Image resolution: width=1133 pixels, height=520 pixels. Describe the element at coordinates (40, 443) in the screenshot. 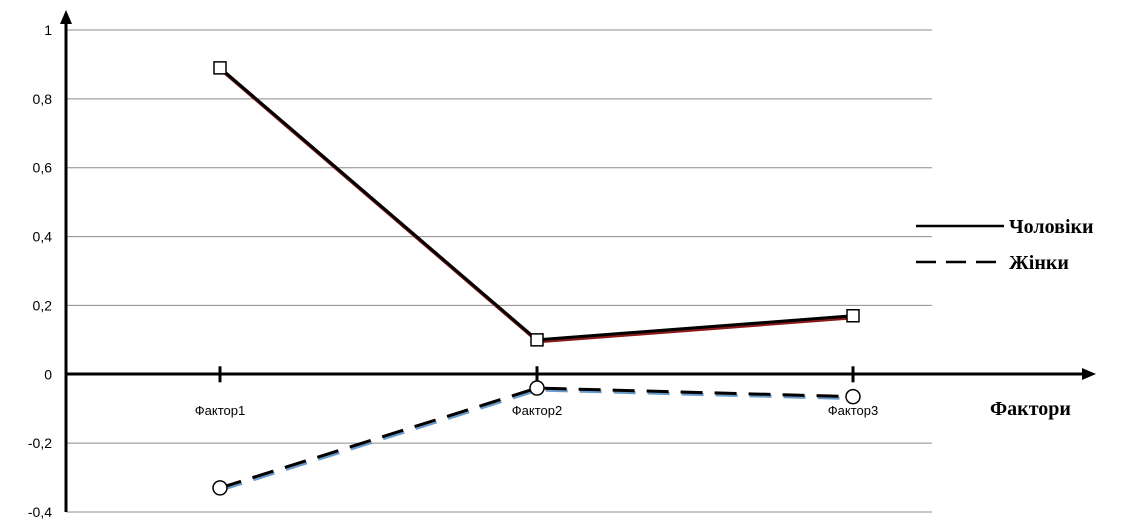

I see `y-tick-label: -0,2` at that location.